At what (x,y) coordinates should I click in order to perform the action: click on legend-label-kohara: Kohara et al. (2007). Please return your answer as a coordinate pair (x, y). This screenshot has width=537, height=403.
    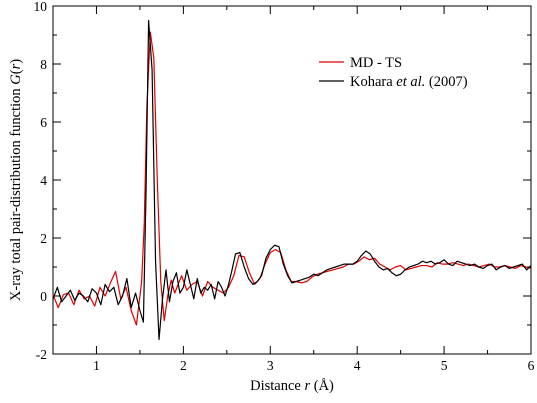
    Looking at the image, I should click on (409, 82).